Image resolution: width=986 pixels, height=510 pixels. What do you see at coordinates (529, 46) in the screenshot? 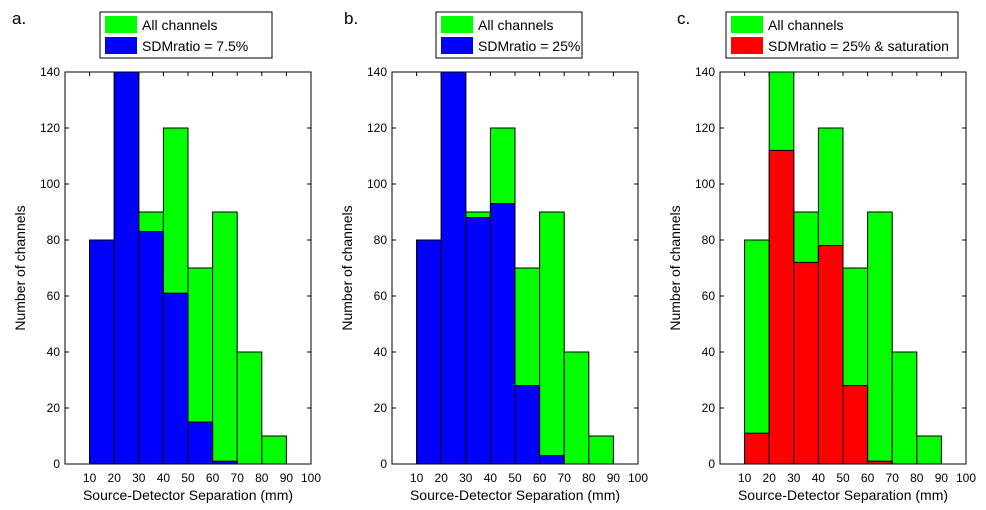
I see `legend-entry-2: SDMratio = 25%` at bounding box center [529, 46].